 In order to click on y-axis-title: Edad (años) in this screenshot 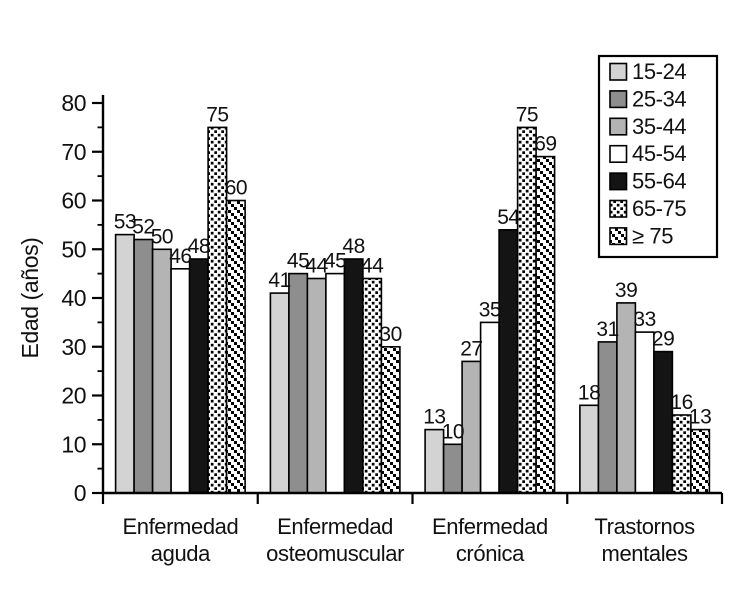, I will do `click(30, 298)`.